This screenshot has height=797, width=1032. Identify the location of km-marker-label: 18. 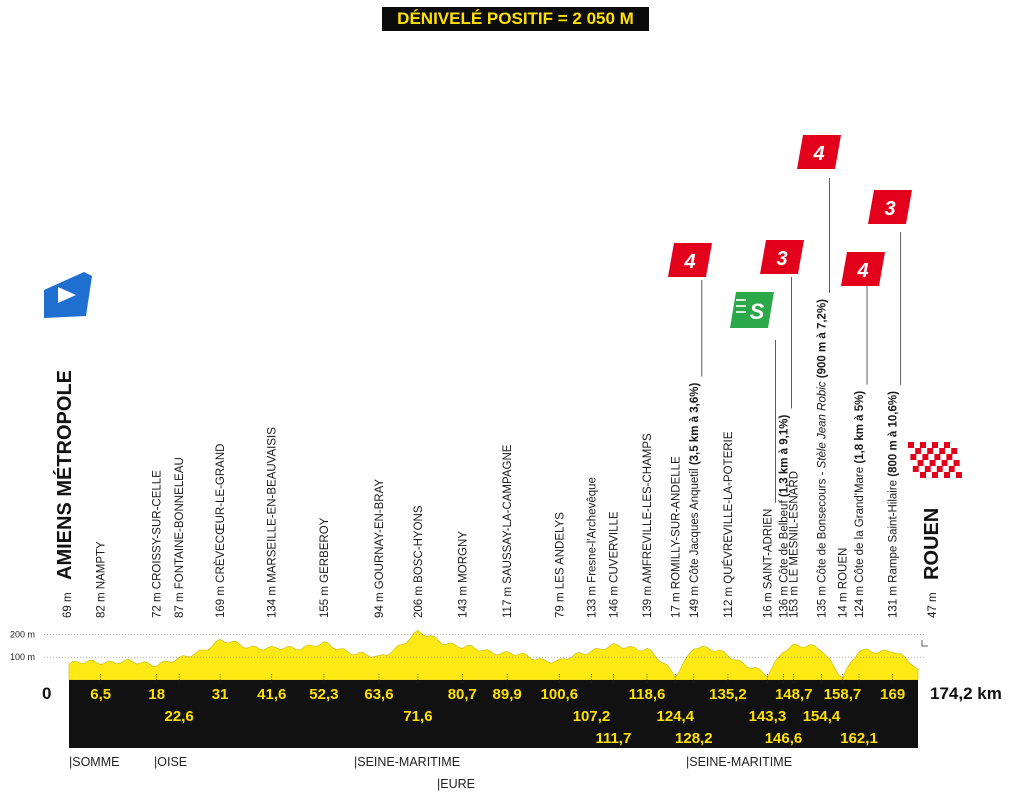
(156, 694).